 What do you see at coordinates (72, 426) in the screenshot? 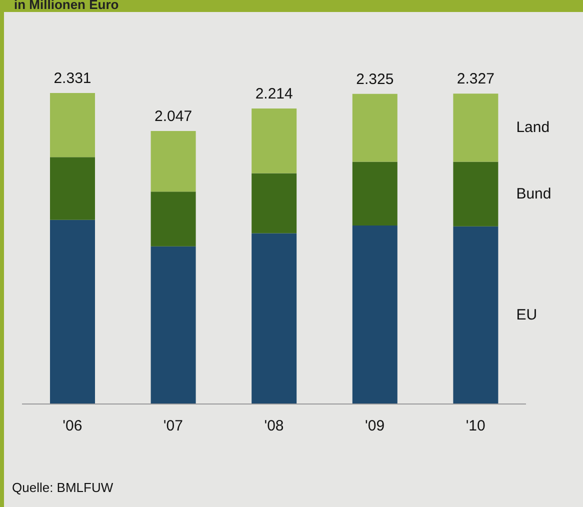
I see `x-tick-label: '06` at bounding box center [72, 426].